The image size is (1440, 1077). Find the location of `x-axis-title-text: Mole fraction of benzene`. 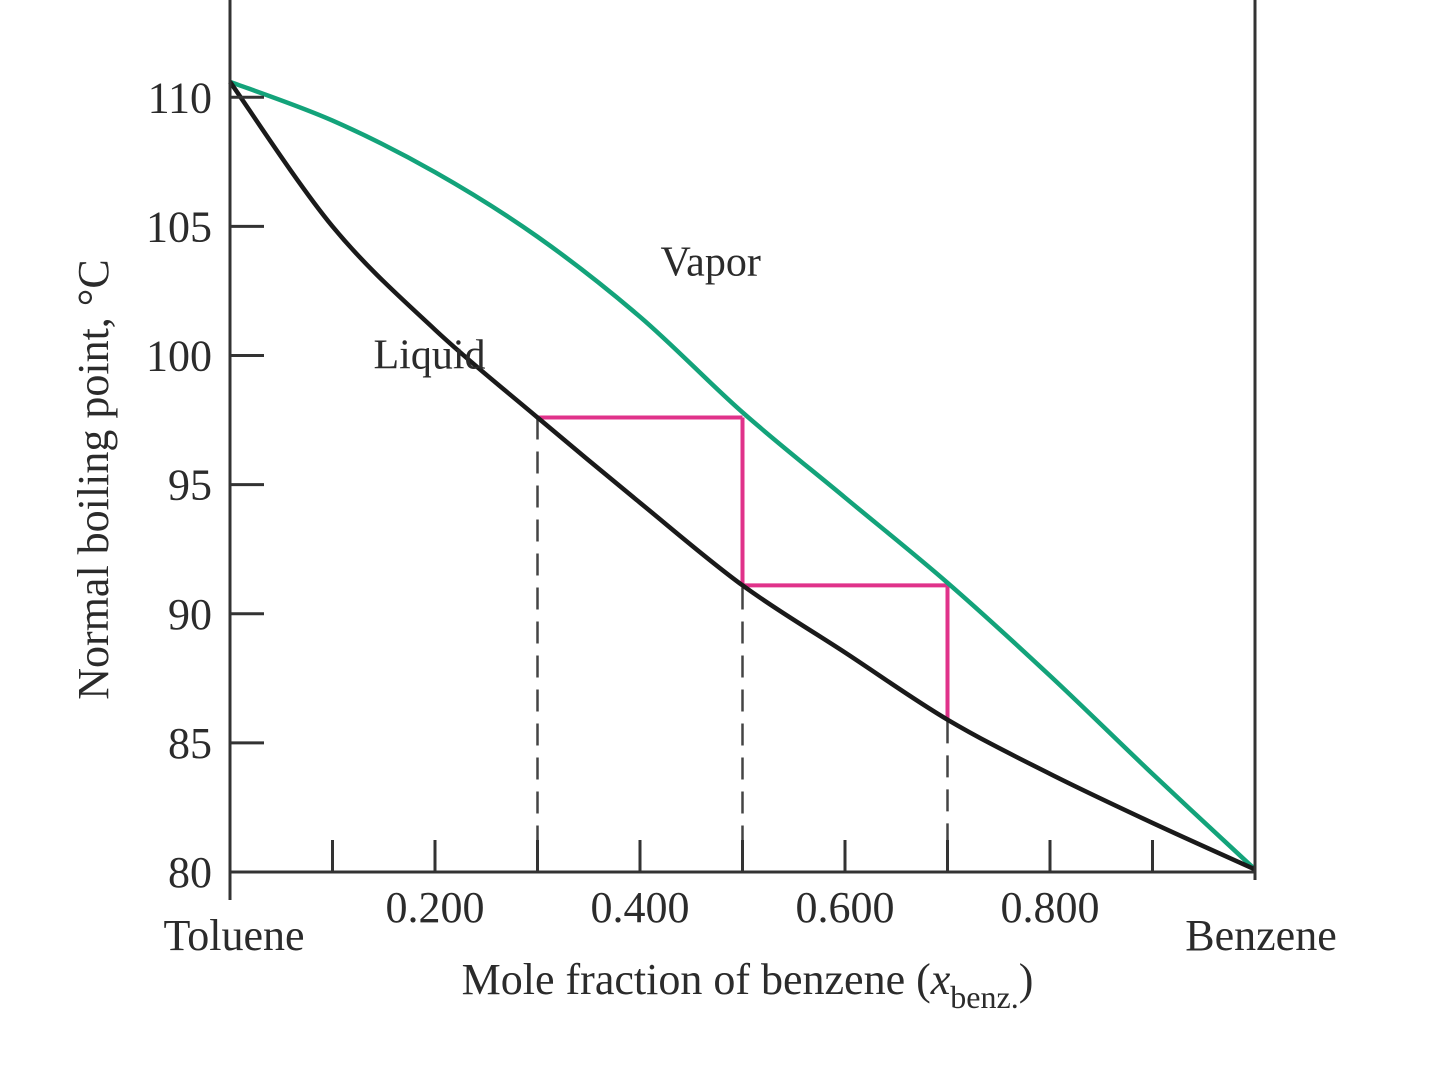

x-axis-title-text: Mole fraction of benzene is located at coordinates (683, 979).